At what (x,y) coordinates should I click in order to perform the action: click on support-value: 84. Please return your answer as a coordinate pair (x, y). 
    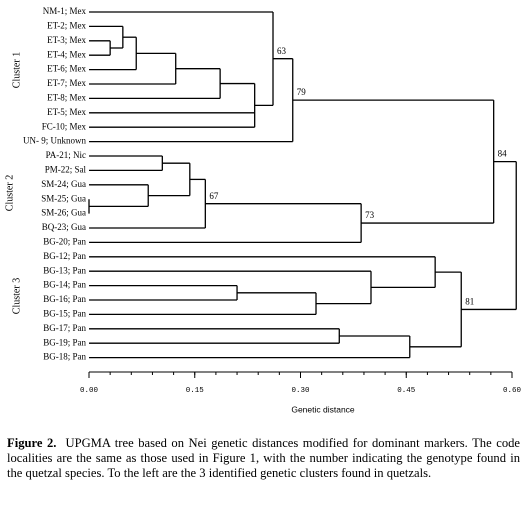
    Looking at the image, I should click on (503, 154).